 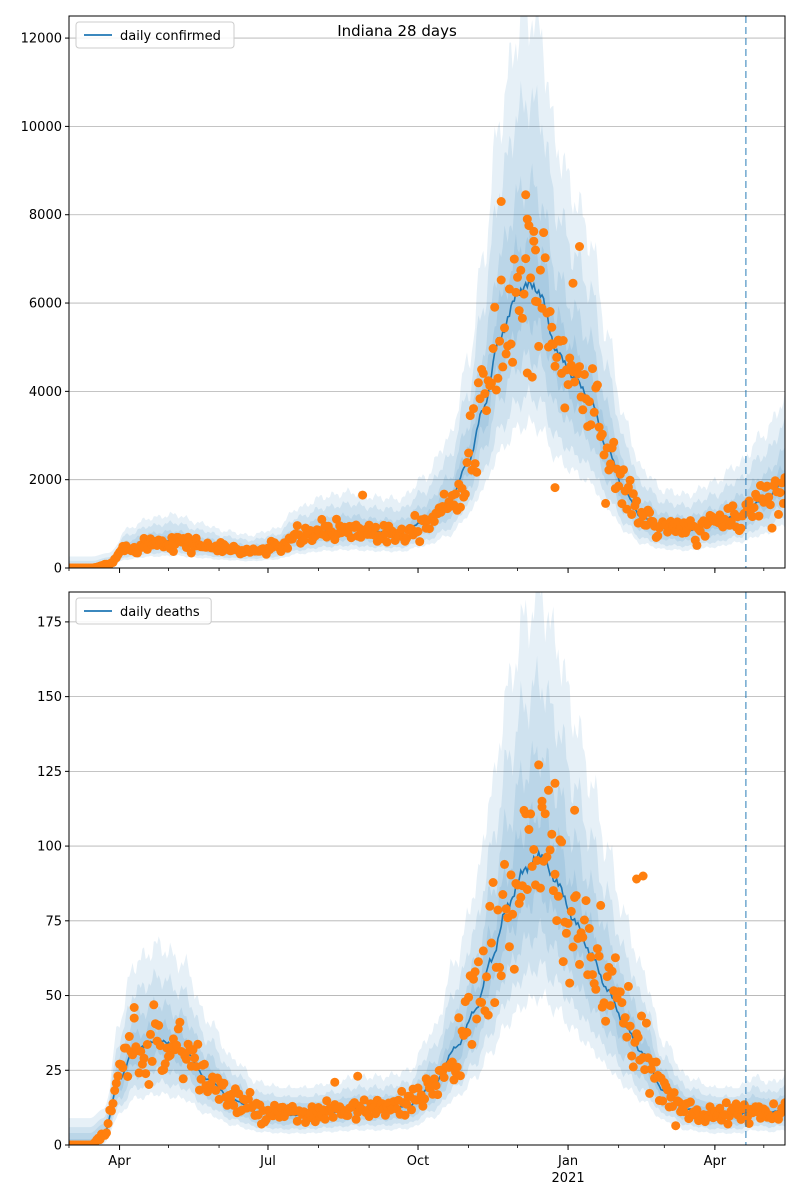 I want to click on confirmed-legend-box, so click(x=155, y=35).